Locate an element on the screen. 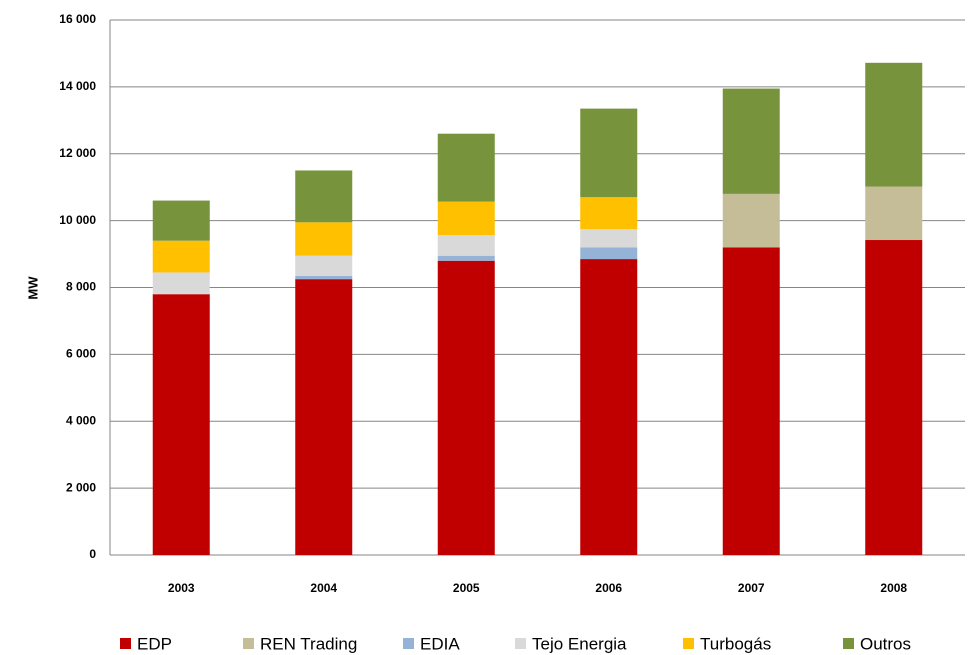 This screenshot has width=969, height=655. legend-label: REN Trading is located at coordinates (308, 643).